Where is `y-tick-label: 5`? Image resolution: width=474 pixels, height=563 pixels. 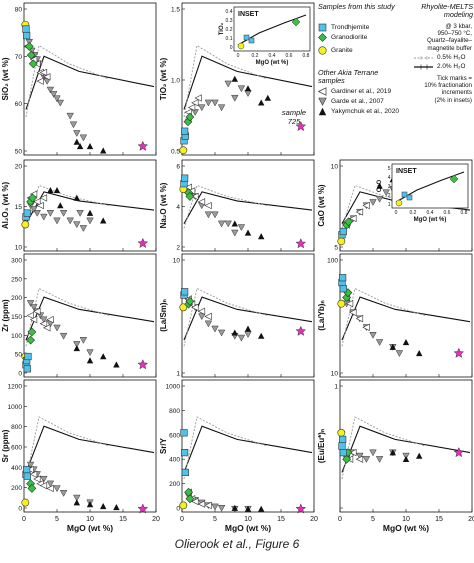 y-tick-label: 5 is located at coordinates (336, 248).